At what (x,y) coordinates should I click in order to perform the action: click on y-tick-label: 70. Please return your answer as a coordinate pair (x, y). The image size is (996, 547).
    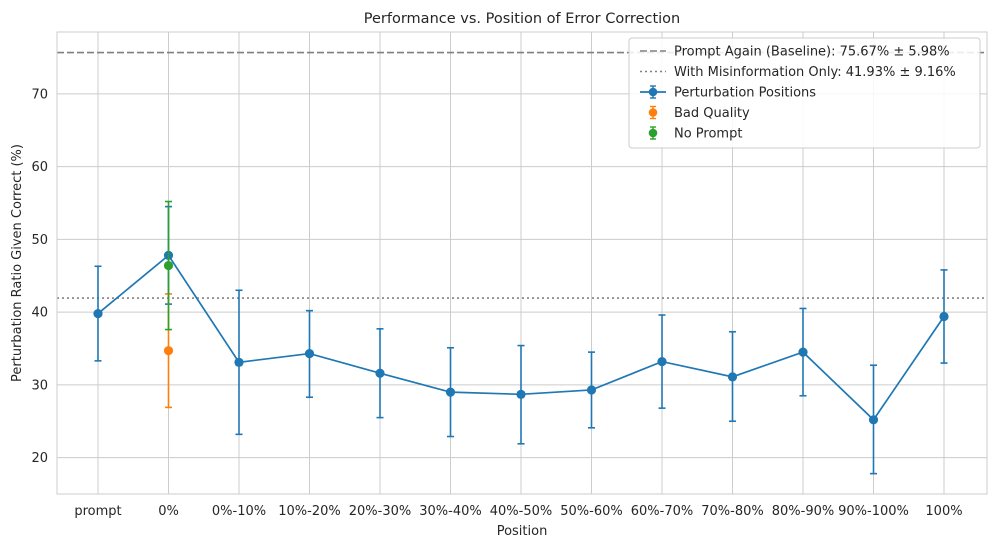
    Looking at the image, I should click on (39, 94).